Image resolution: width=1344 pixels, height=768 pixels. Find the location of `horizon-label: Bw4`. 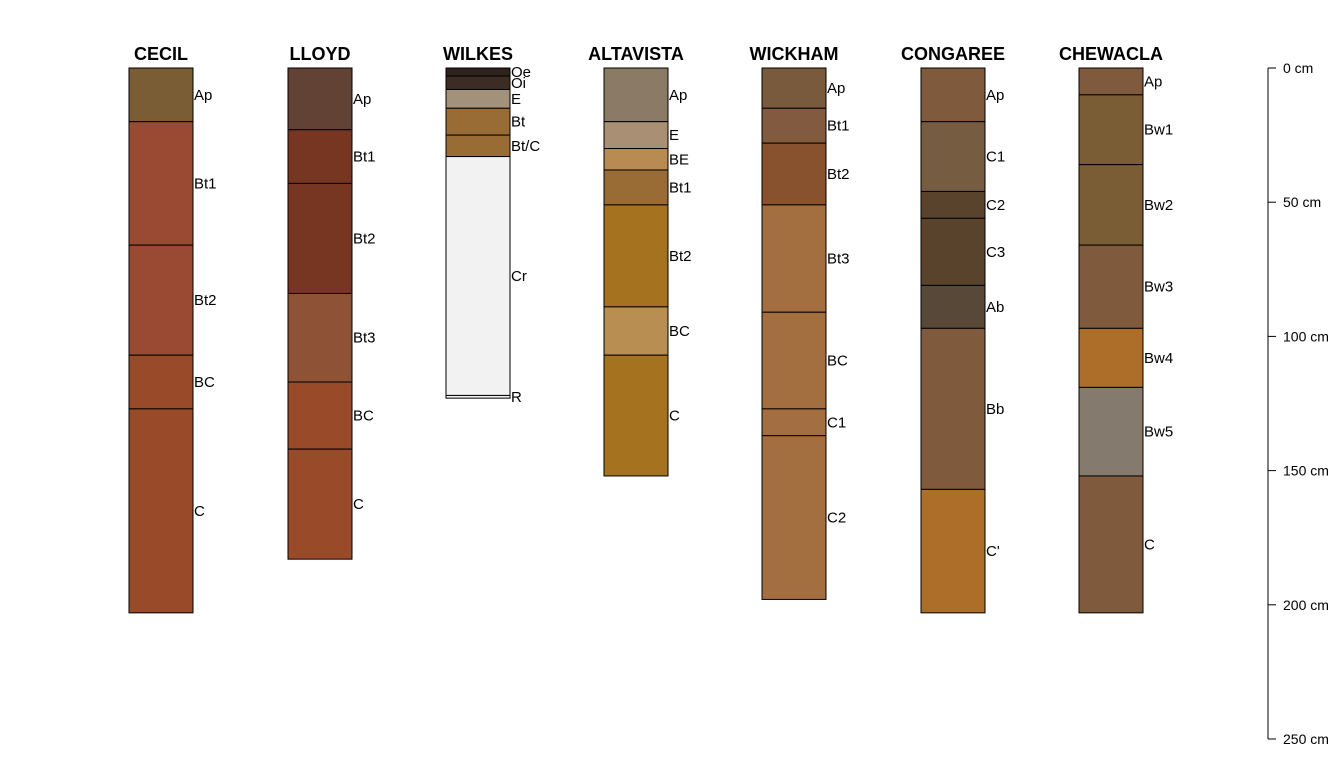

horizon-label: Bw4 is located at coordinates (1158, 358).